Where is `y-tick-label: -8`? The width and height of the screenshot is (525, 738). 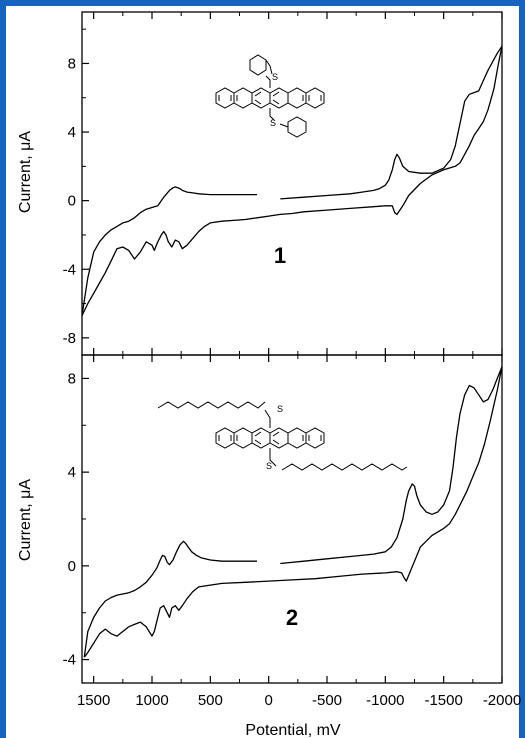
y-tick-label: -8 is located at coordinates (69, 338).